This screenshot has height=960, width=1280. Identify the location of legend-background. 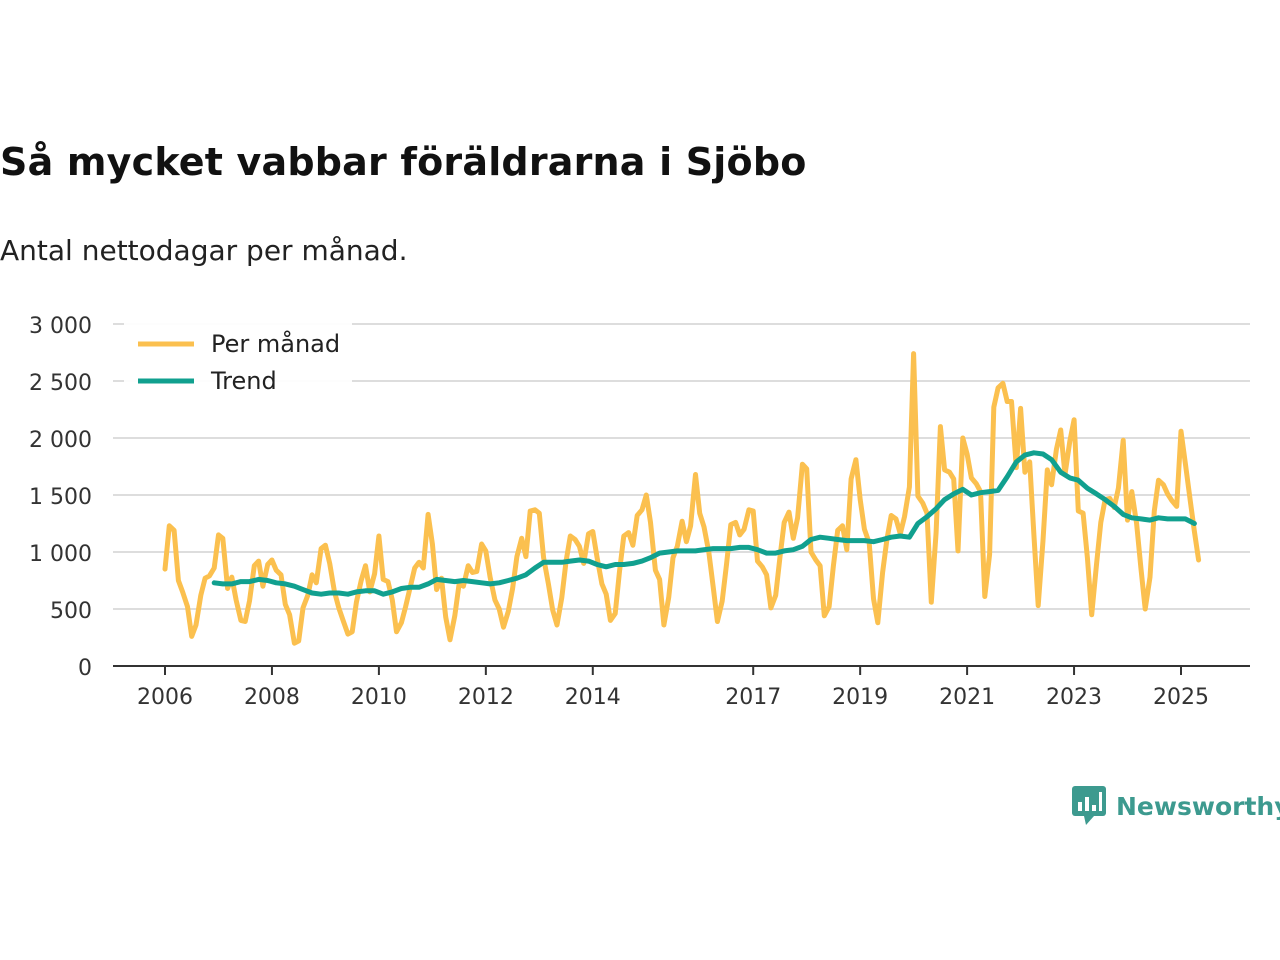
(238, 363).